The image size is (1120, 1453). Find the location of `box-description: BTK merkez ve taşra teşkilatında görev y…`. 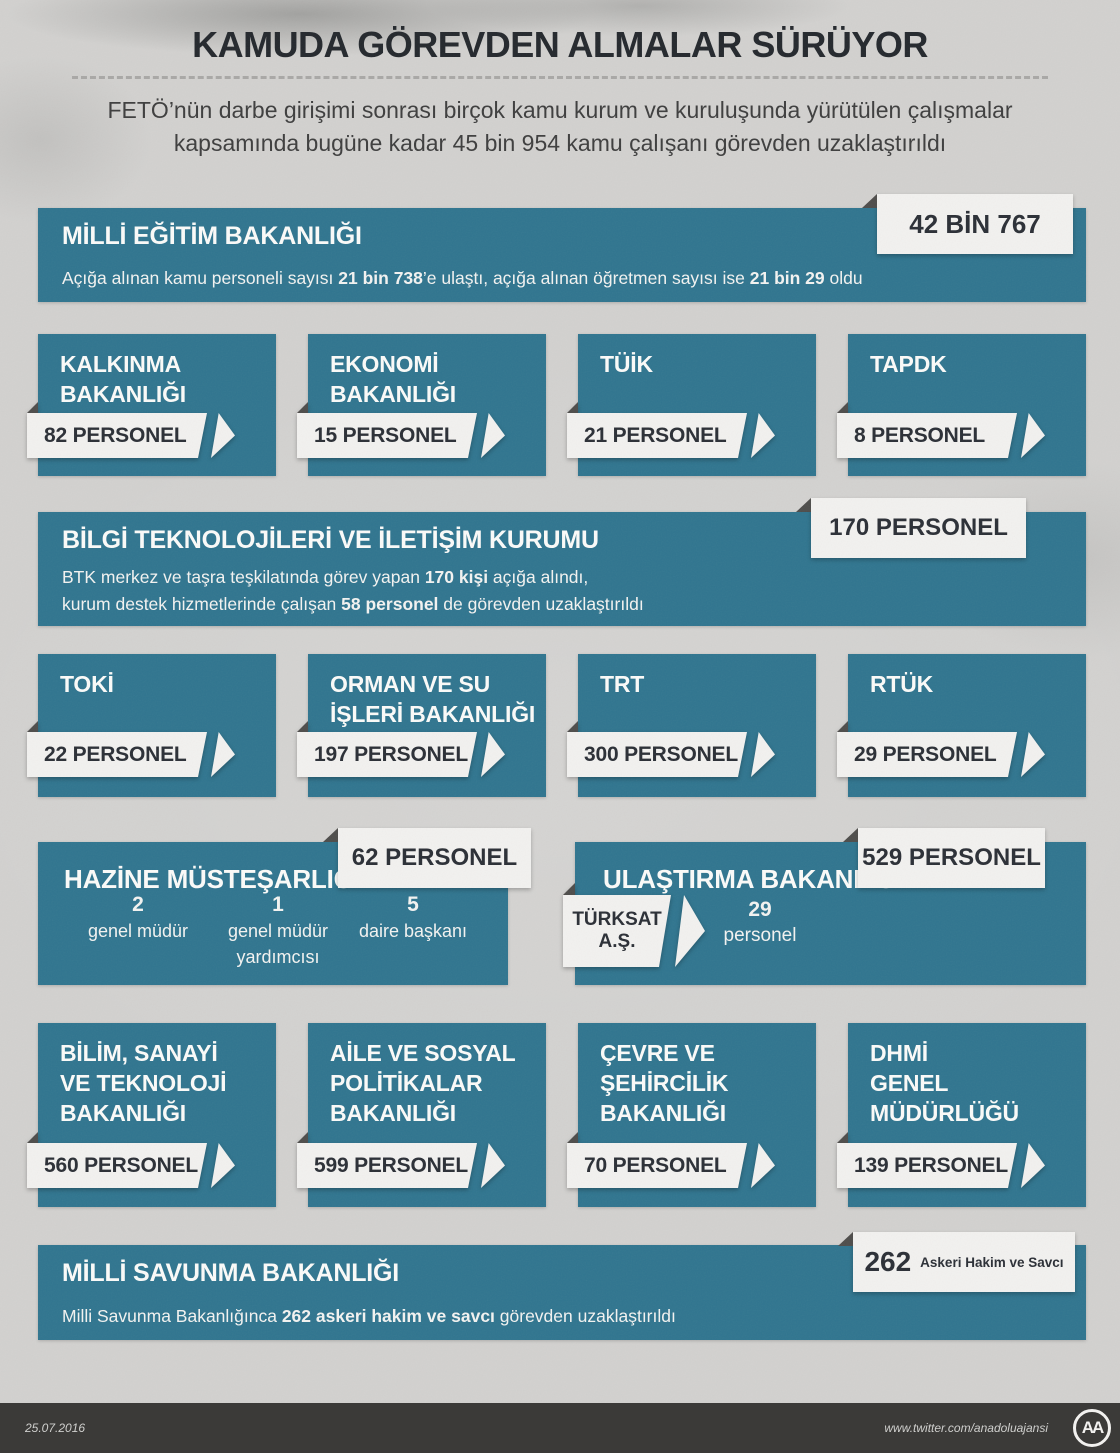

box-description: BTK merkez ve taşra teşkilatında görev y… is located at coordinates (353, 591).